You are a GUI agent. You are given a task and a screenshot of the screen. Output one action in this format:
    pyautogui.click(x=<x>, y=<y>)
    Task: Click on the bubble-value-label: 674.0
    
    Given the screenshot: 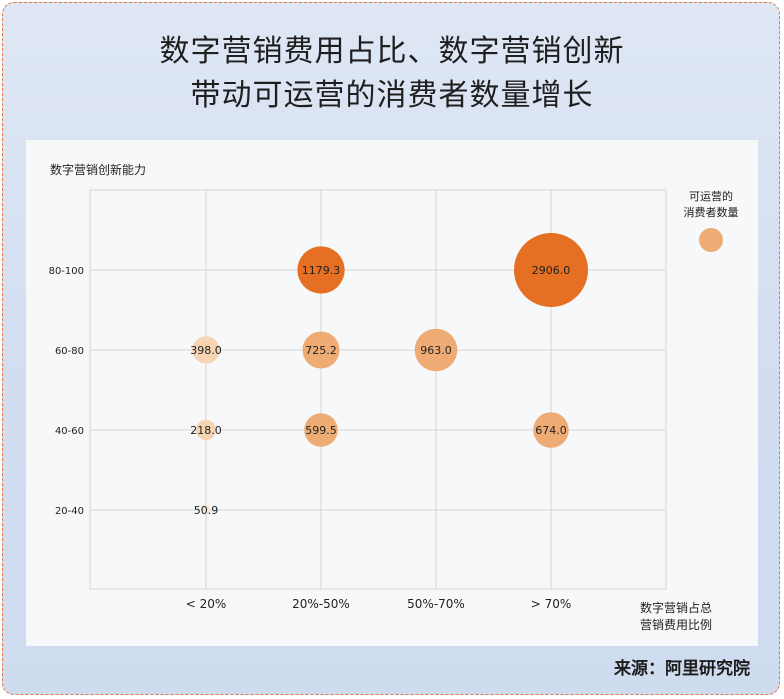 What is the action you would take?
    pyautogui.click(x=551, y=430)
    